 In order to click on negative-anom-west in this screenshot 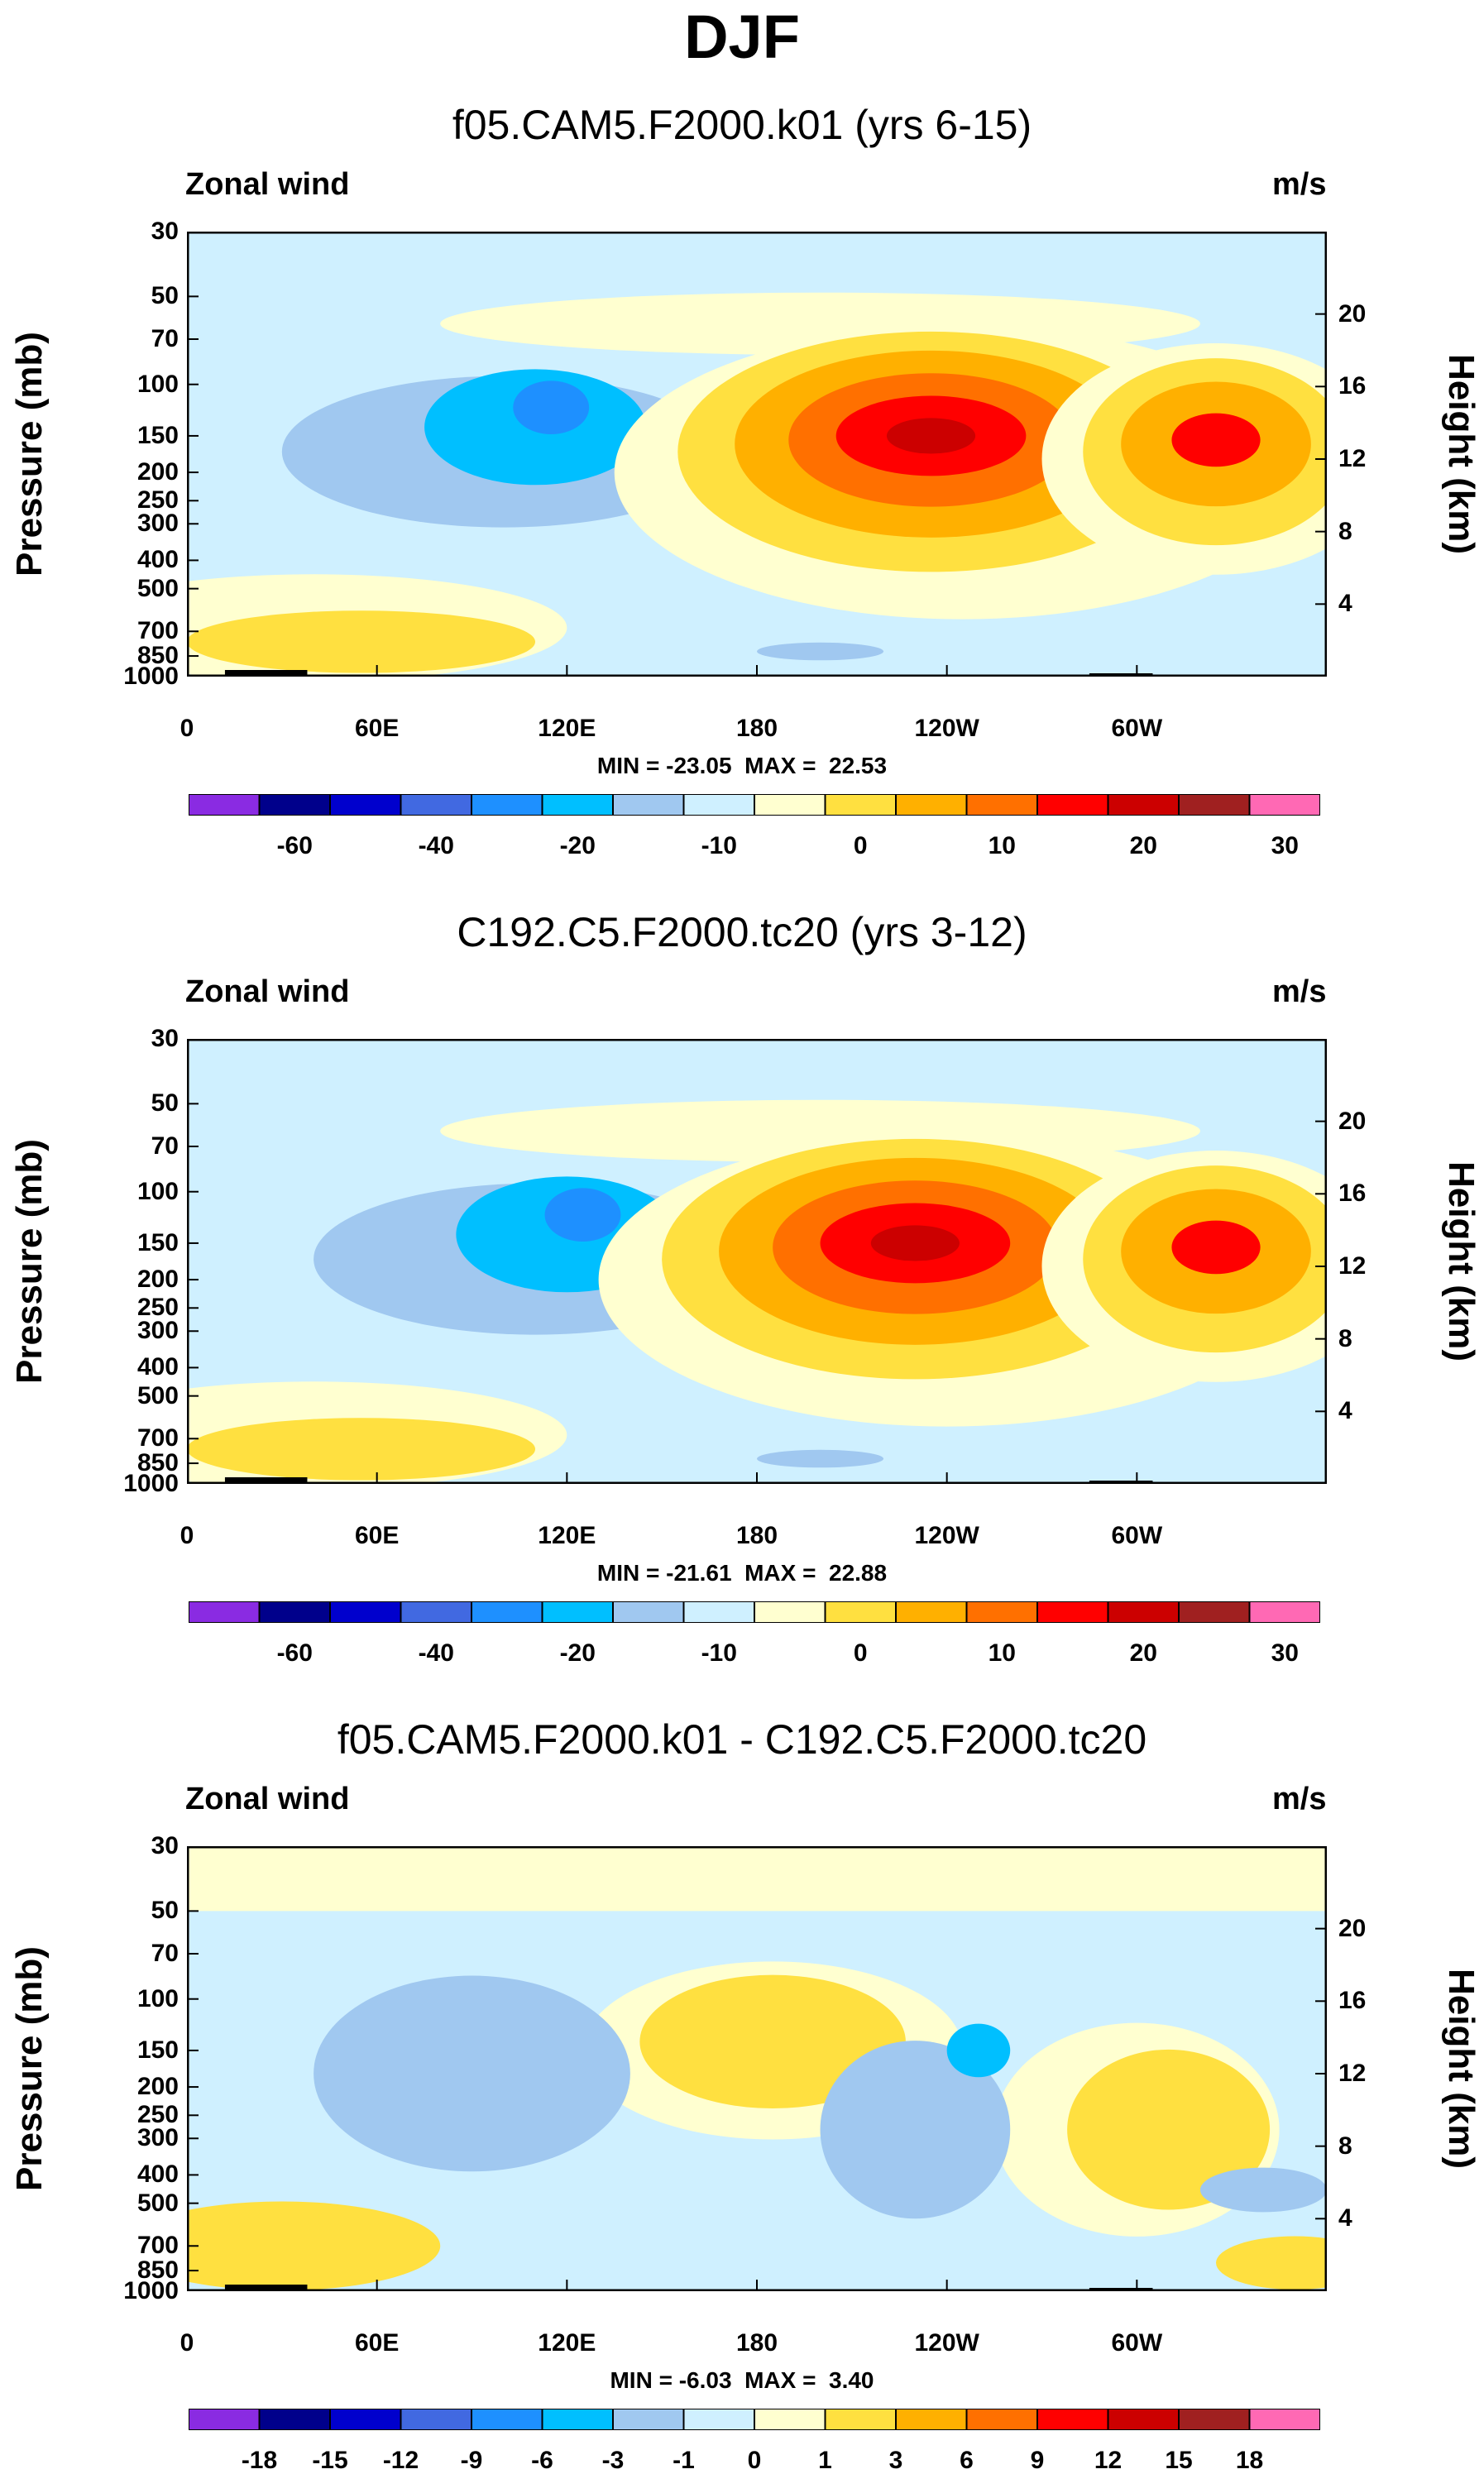, I will do `click(472, 2073)`.